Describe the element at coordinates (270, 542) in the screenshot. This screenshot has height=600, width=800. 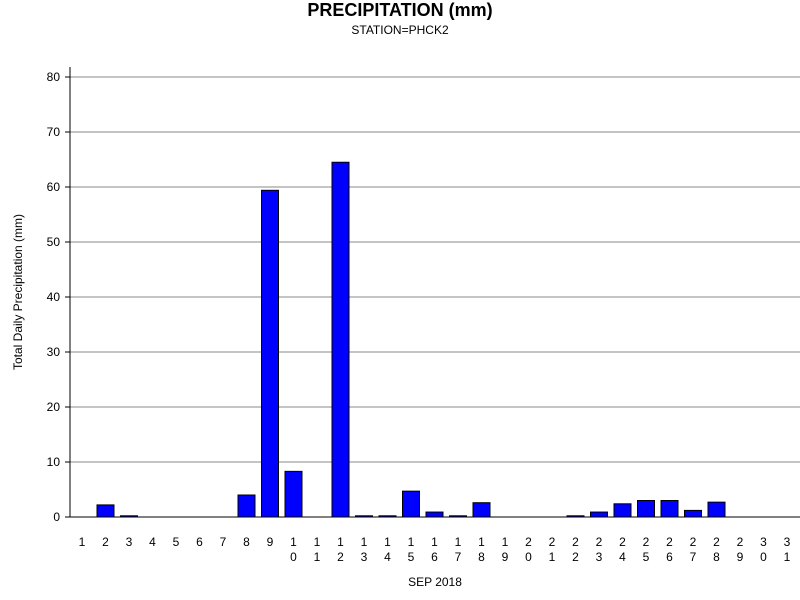
I see `x-tick-label: 9` at that location.